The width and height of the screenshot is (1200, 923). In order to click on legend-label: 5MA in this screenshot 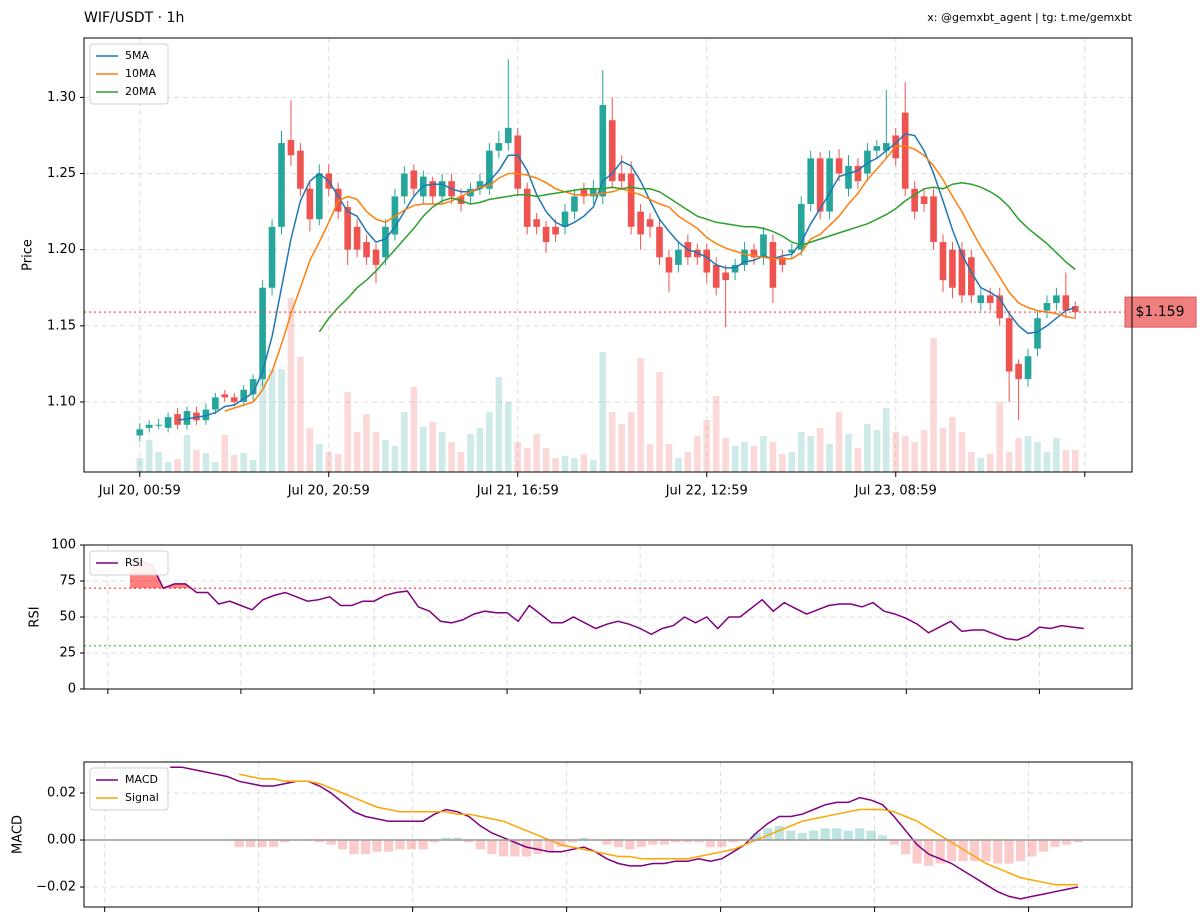, I will do `click(137, 55)`.